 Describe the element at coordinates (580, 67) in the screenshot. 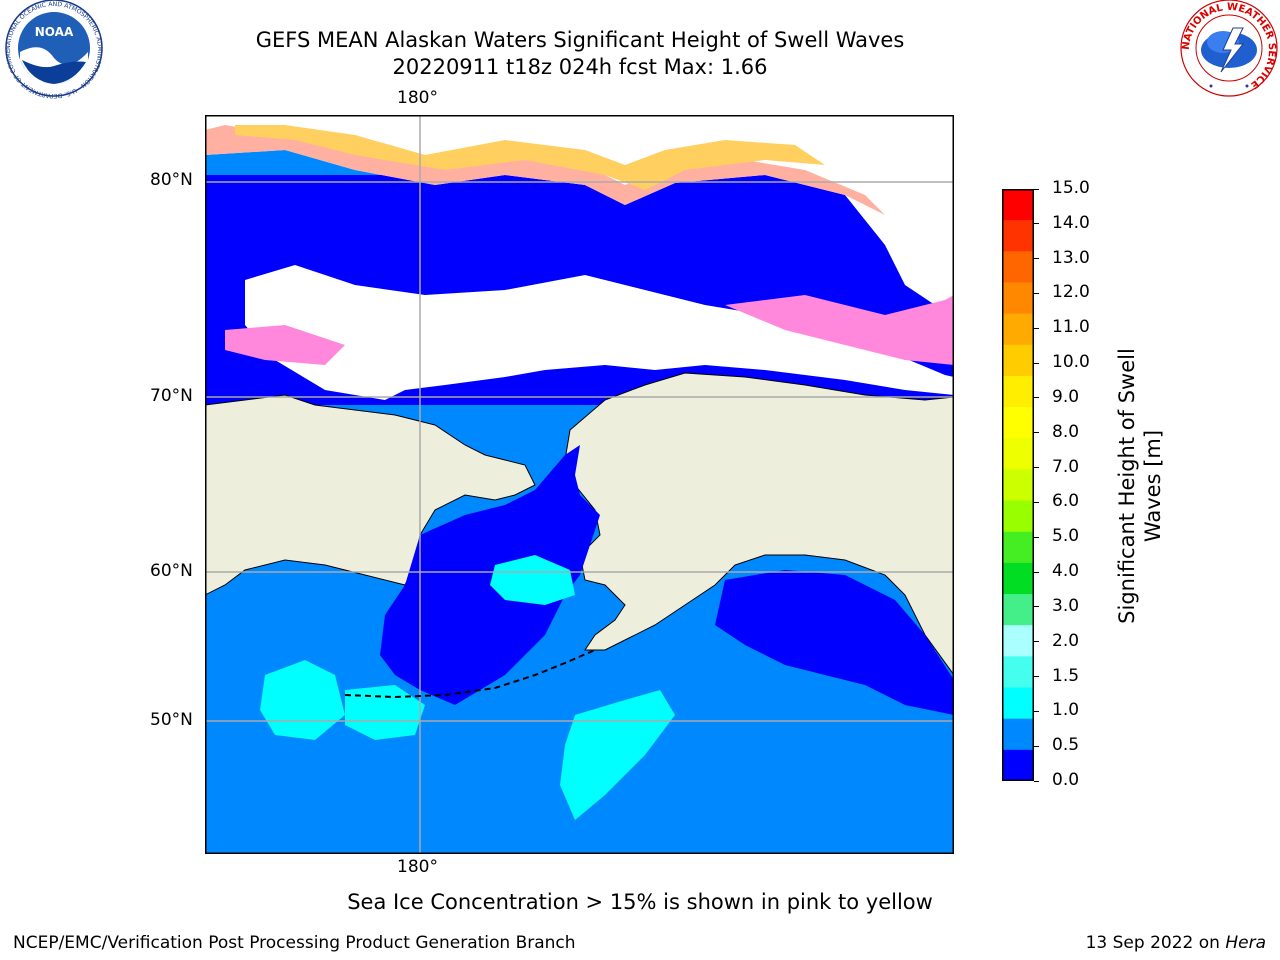

I see `chart-subtitle: 20220911 t18z 024h fcst Max: 1.66` at that location.